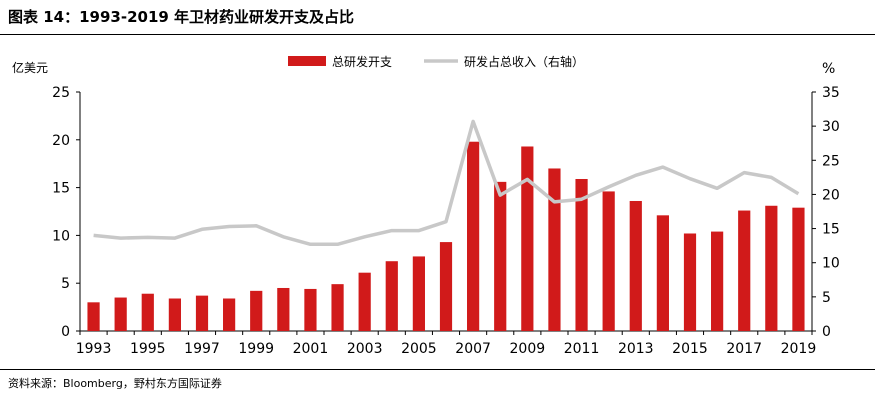 The height and width of the screenshot is (407, 875). Describe the element at coordinates (362, 61) in the screenshot. I see `legend-label-bar: 总研发开支` at that location.